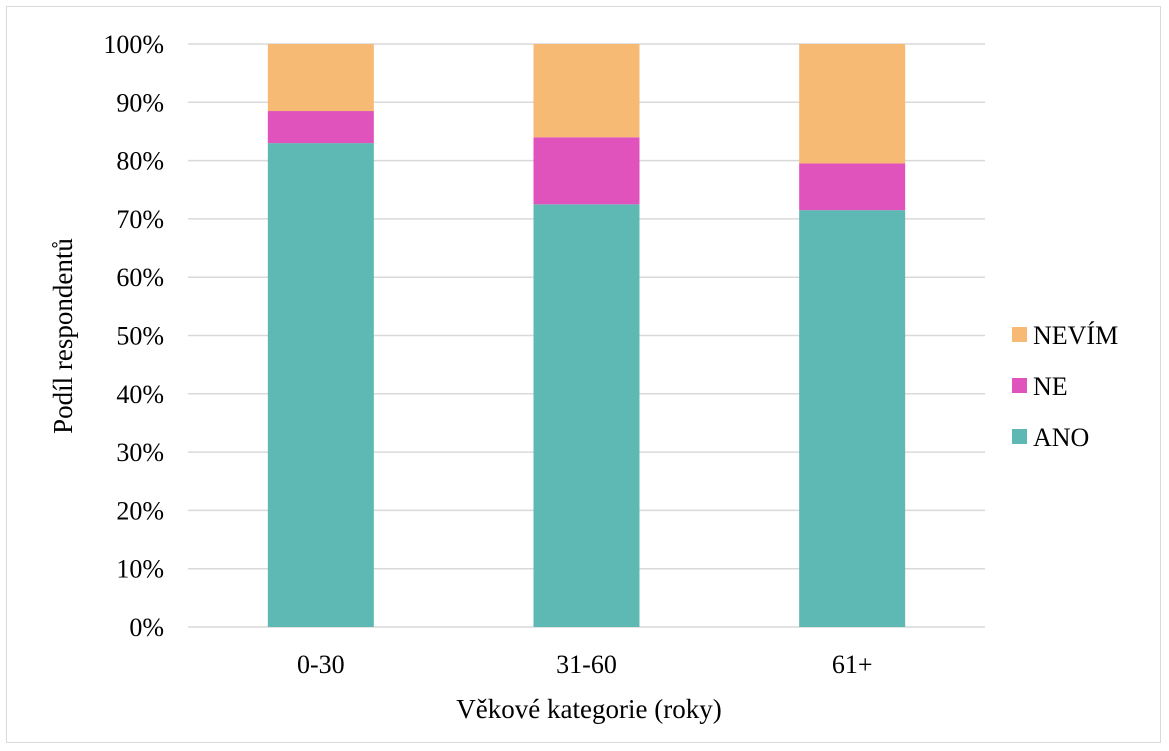 The width and height of the screenshot is (1169, 751). What do you see at coordinates (140, 219) in the screenshot?
I see `y-tick-label: 70%` at bounding box center [140, 219].